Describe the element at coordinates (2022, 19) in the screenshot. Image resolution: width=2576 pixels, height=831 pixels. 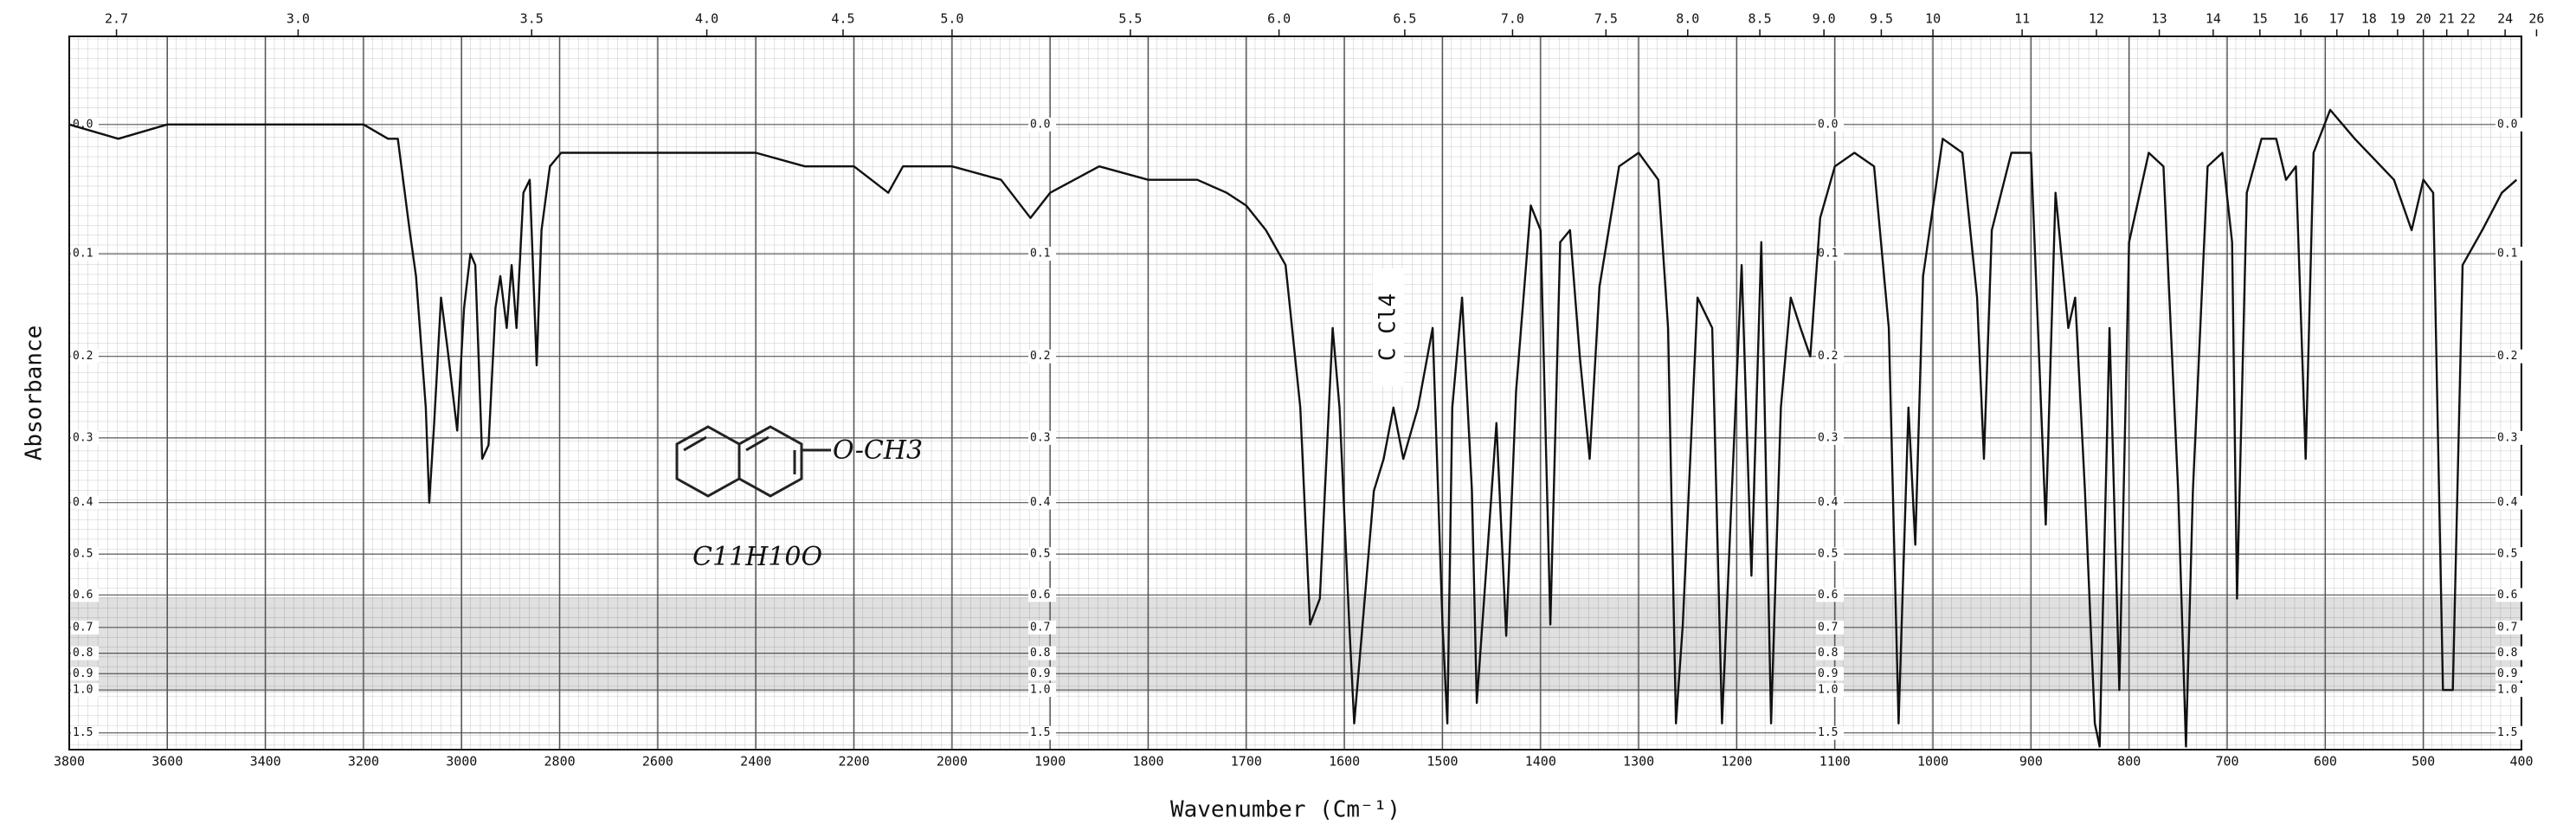
I see `x2-tick-label: 11` at that location.